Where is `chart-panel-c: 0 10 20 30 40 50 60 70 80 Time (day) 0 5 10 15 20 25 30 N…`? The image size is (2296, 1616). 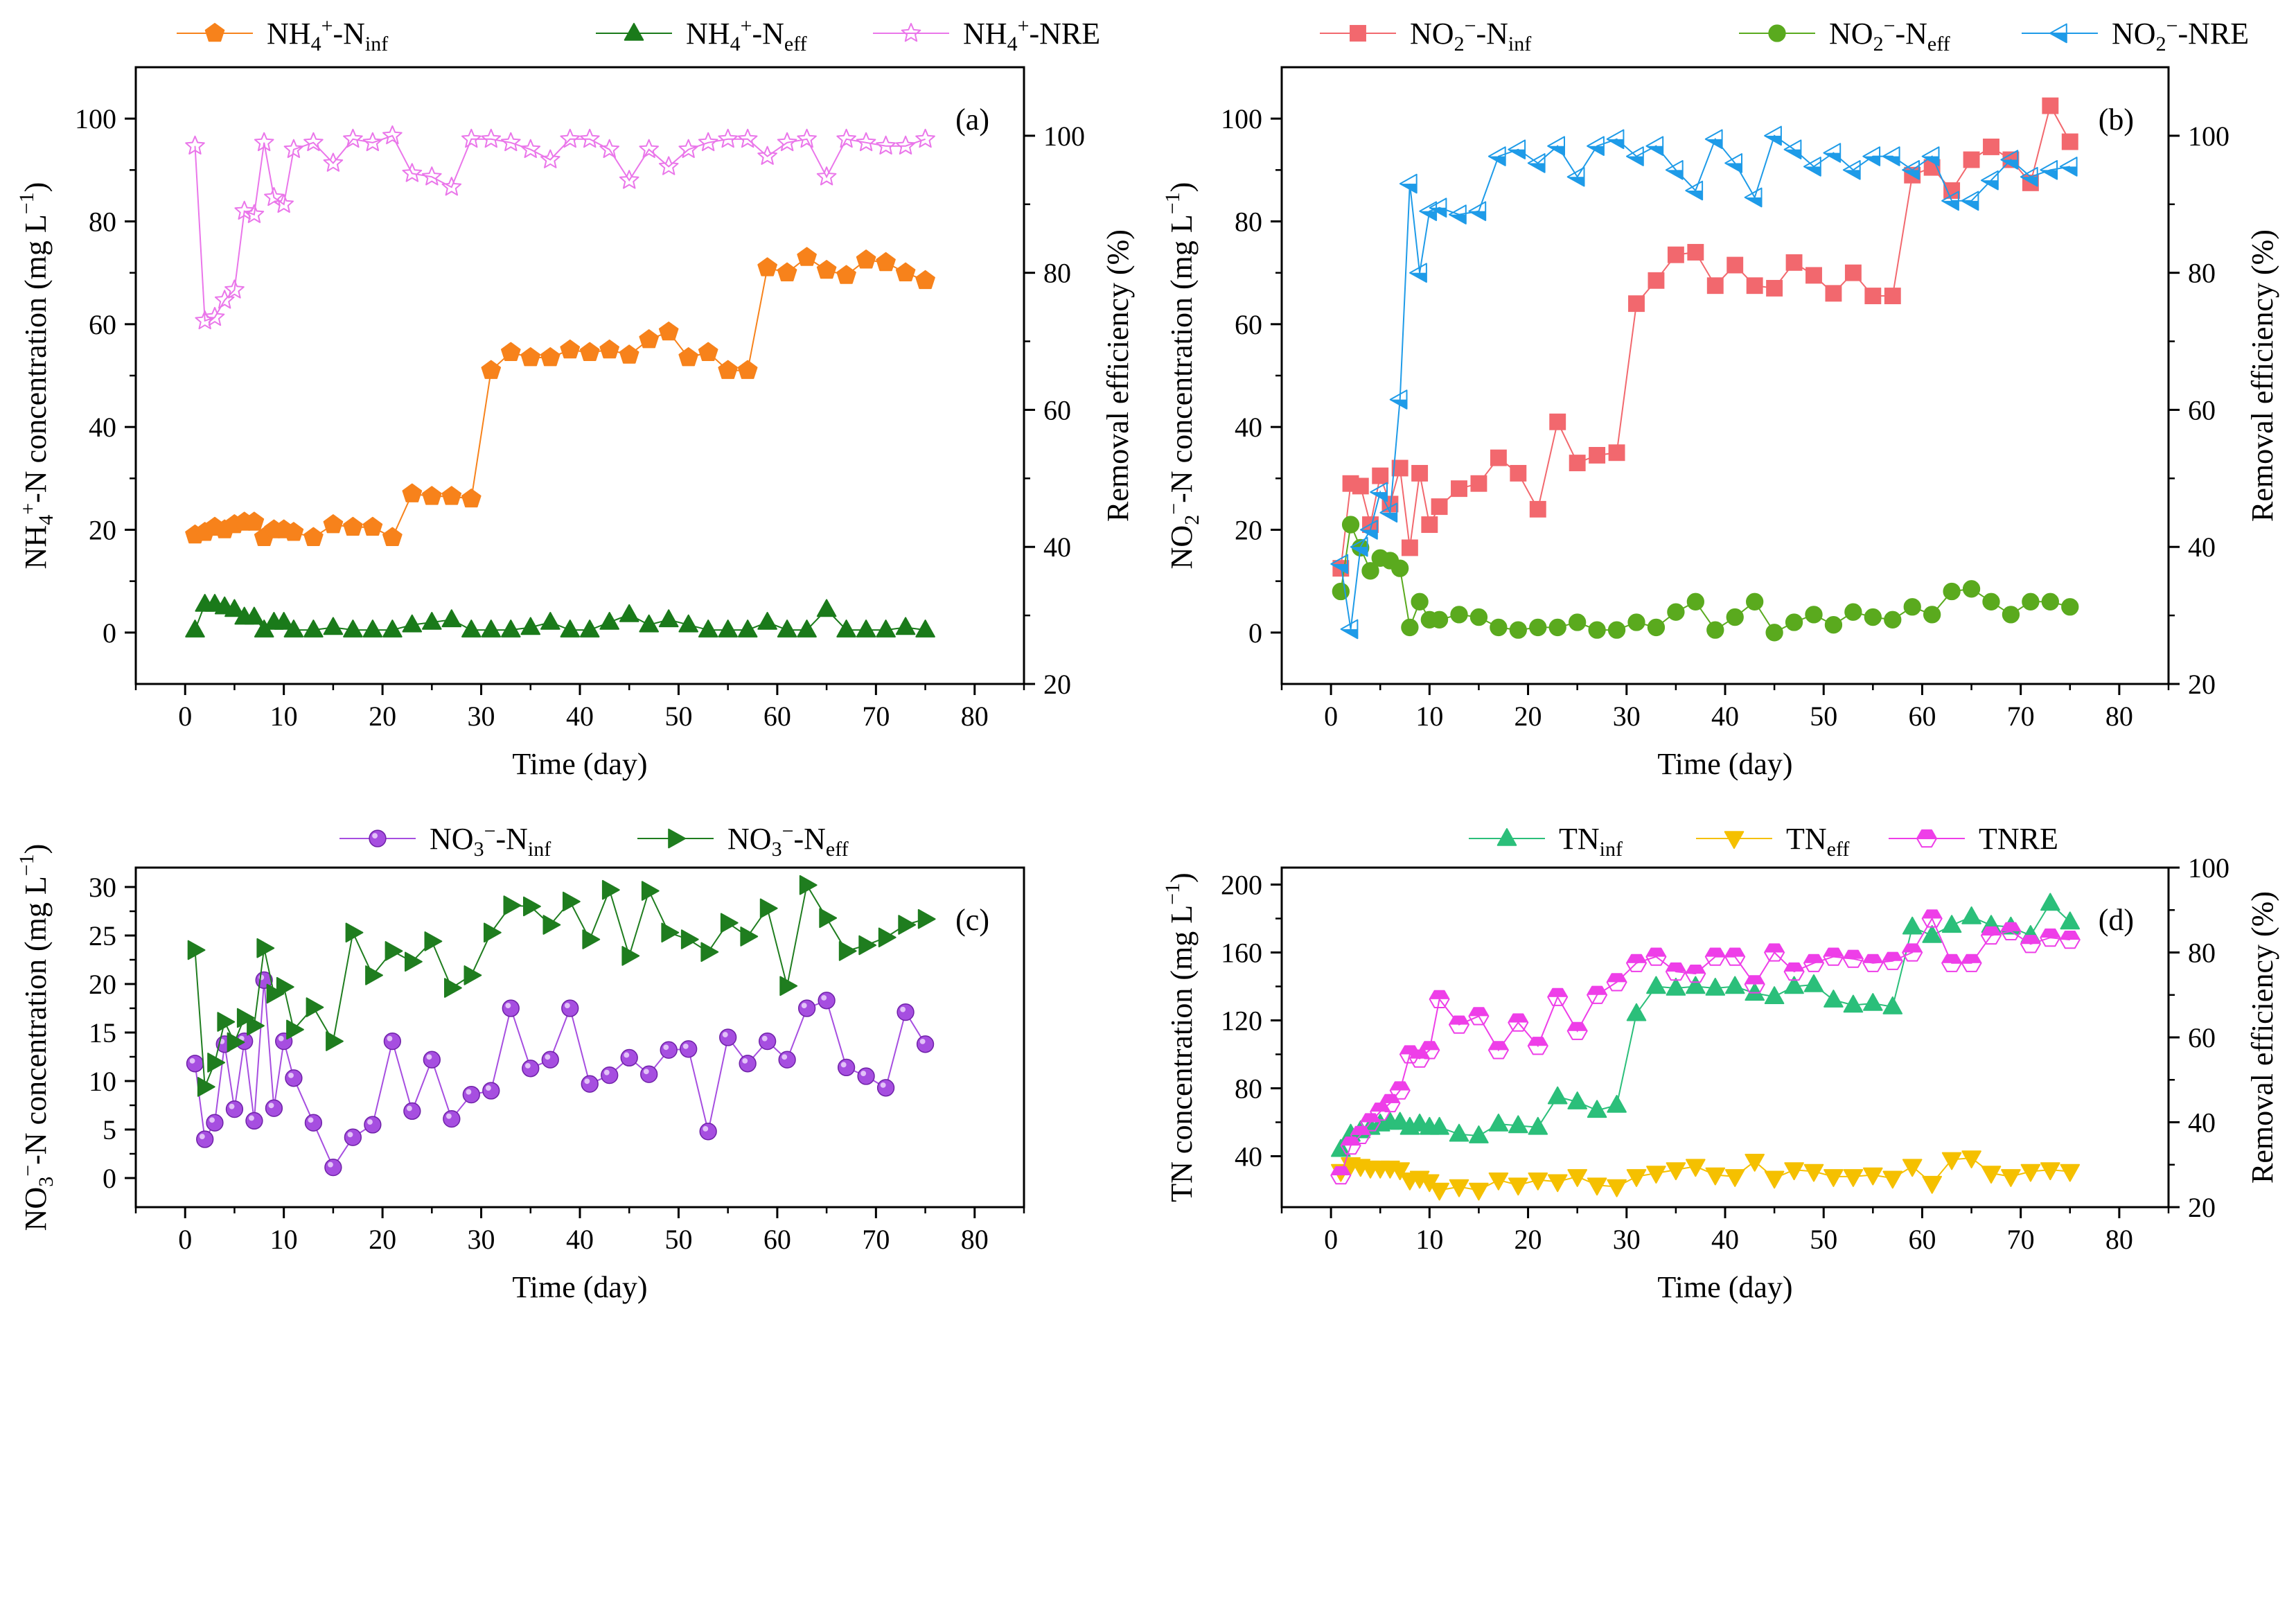 chart-panel-c: 0 10 20 30 40 50 60 70 80 Time (day) 0 5 10 15 20 25 30 N… is located at coordinates (520, 1062).